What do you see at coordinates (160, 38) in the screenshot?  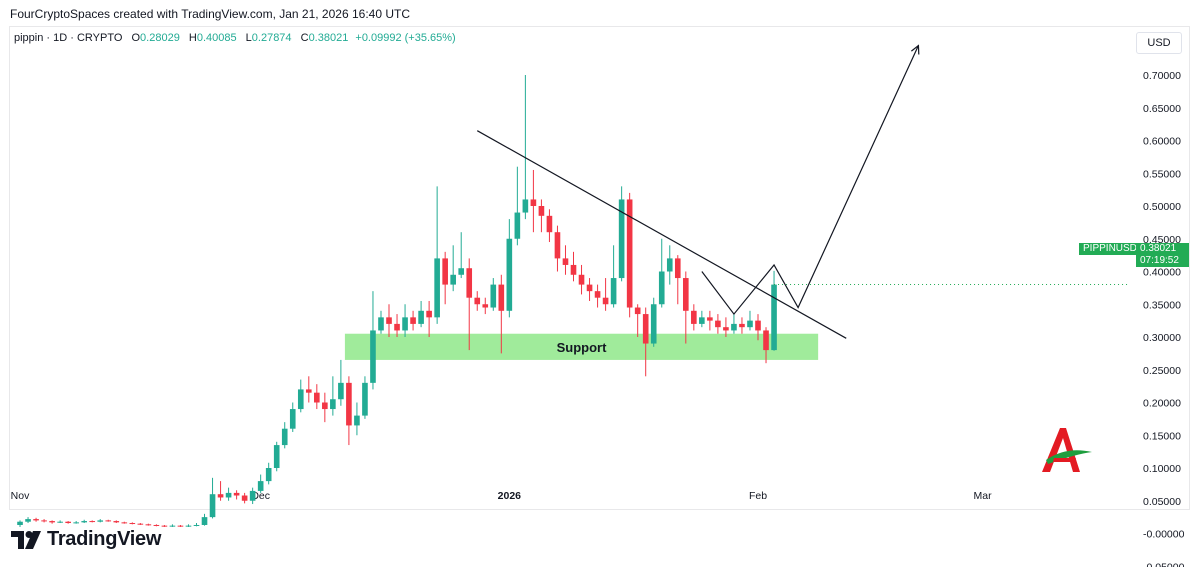 I see `open-value: 0.28029` at bounding box center [160, 38].